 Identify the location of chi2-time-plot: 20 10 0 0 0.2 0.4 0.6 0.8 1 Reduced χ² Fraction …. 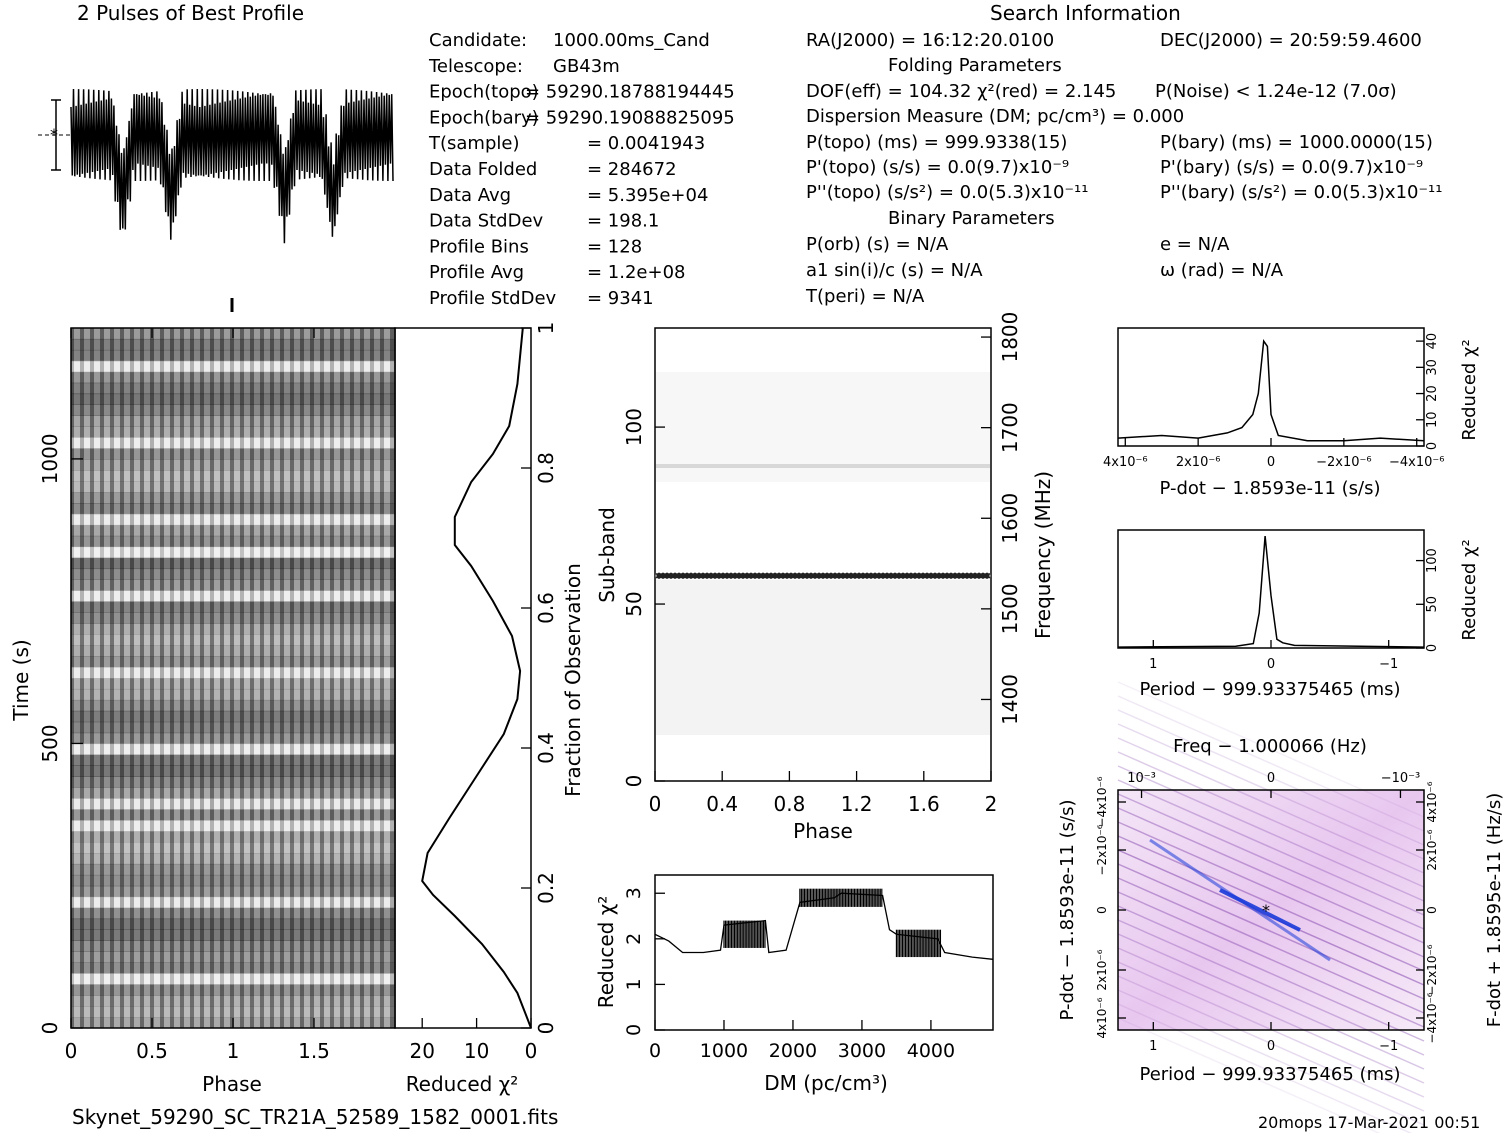
(489, 709).